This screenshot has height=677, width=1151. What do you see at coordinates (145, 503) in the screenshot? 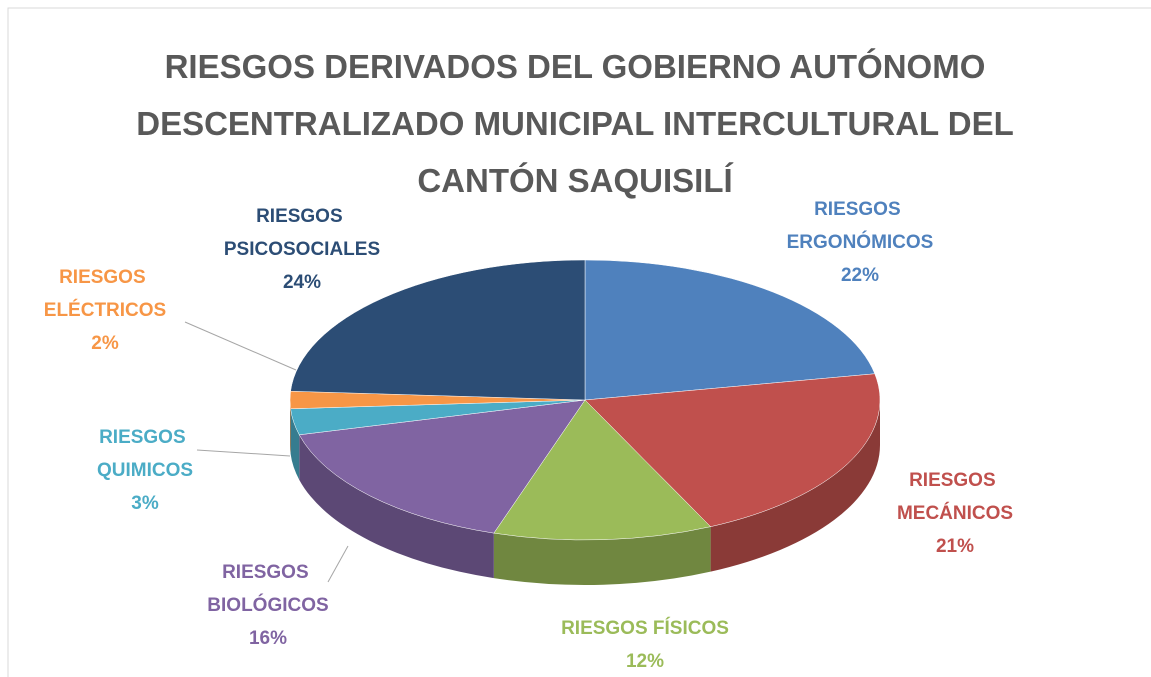
I see `data-label-value: 3%` at bounding box center [145, 503].